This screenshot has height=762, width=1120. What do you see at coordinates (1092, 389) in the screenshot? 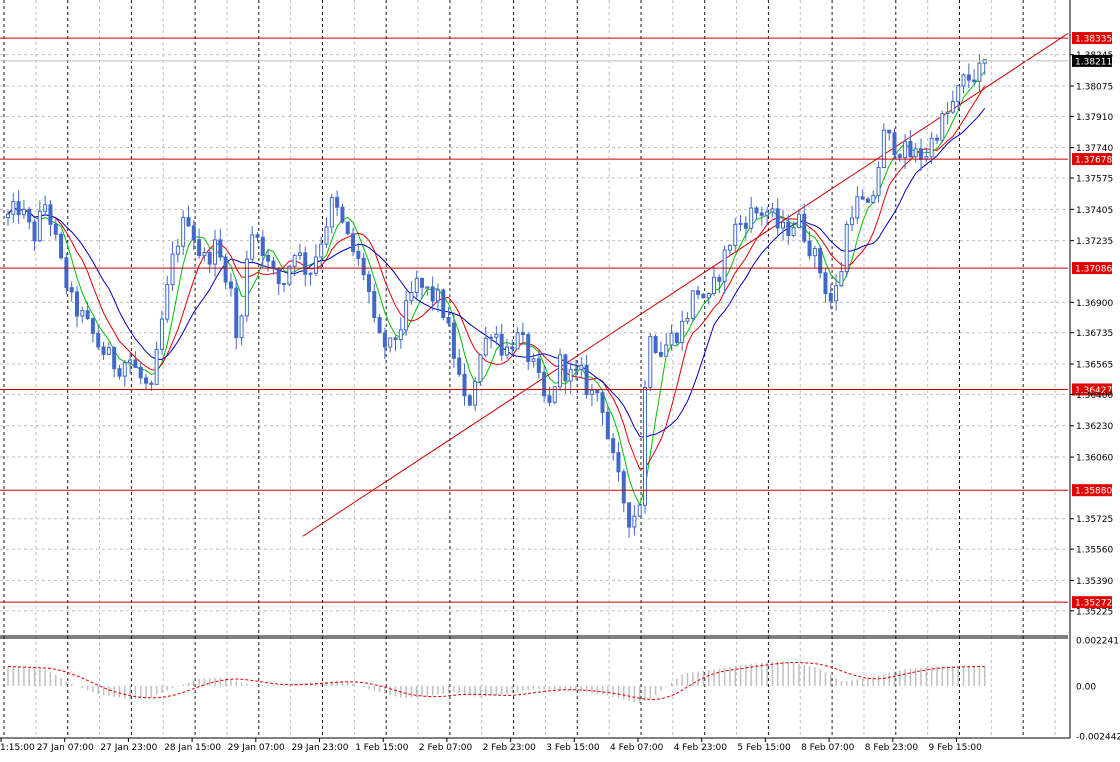
I see `level-label: 1.36427` at bounding box center [1092, 389].